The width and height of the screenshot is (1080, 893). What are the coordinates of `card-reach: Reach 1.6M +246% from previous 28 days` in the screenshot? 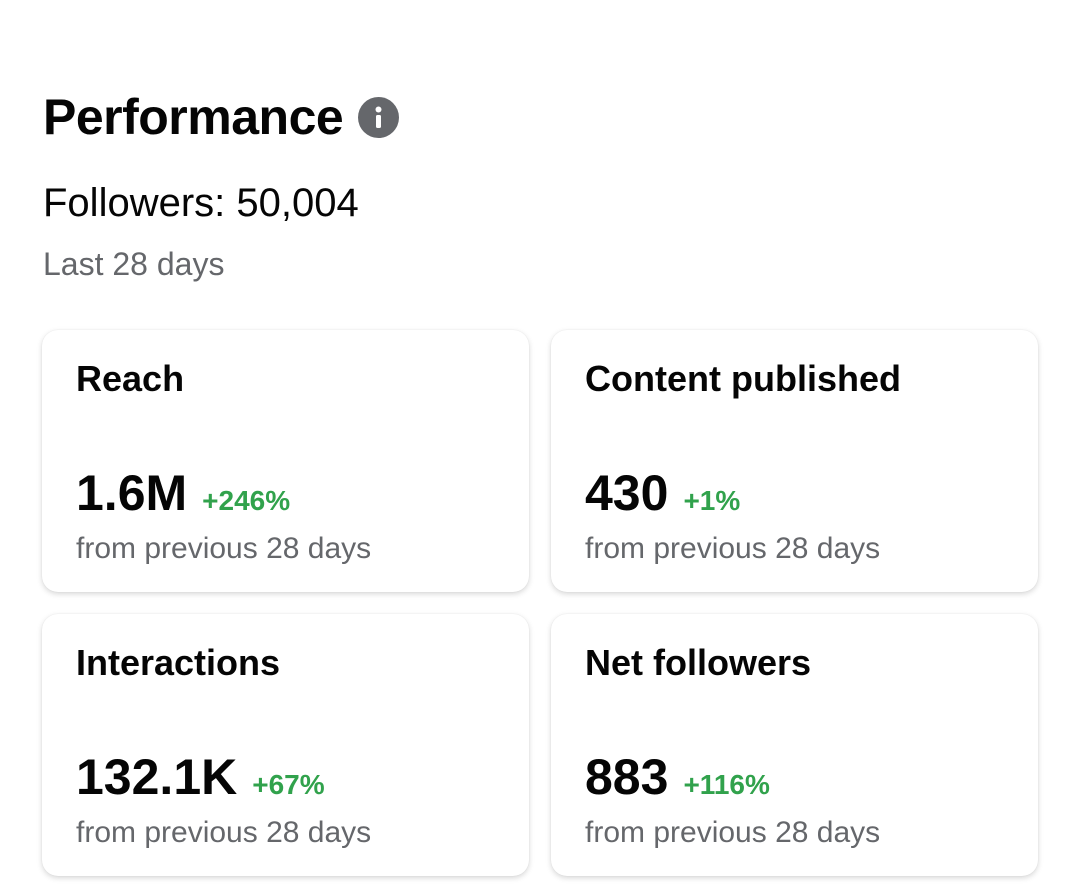 It's located at (285, 461).